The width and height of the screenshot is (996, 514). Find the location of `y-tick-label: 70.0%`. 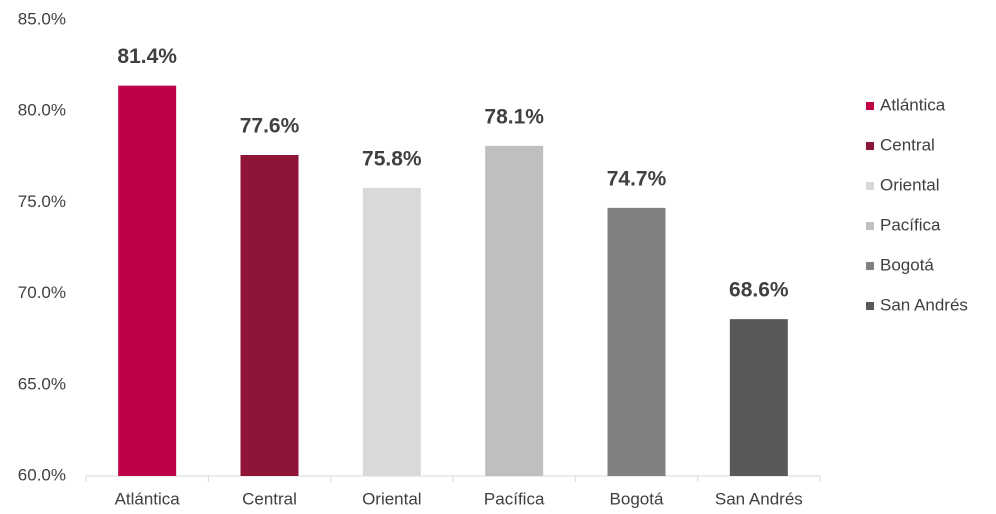

y-tick-label: 70.0% is located at coordinates (42, 292).